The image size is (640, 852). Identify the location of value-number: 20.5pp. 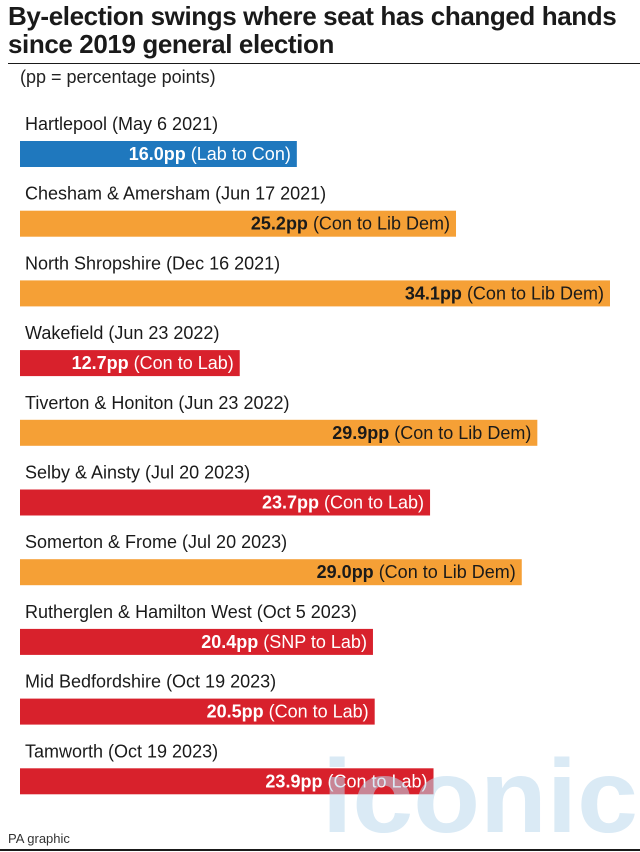
(235, 712).